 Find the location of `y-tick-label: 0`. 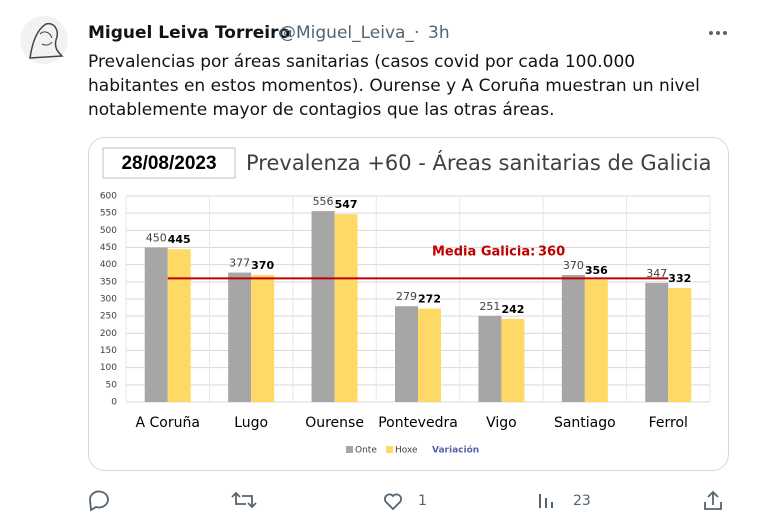

y-tick-label: 0 is located at coordinates (114, 403).